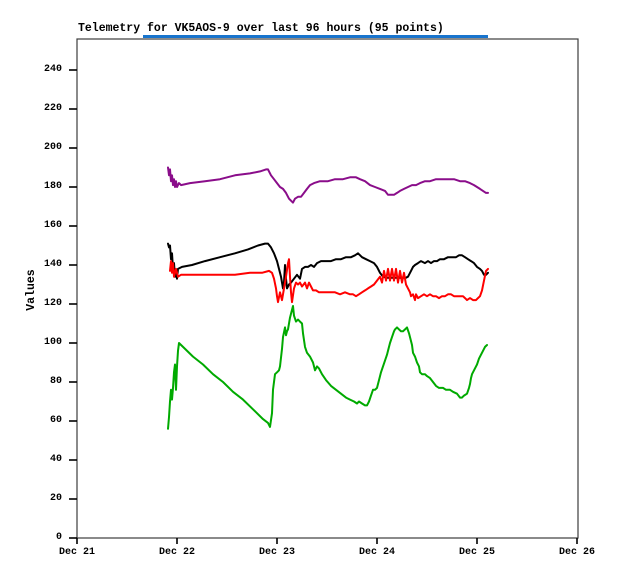 Image resolution: width=618 pixels, height=579 pixels. Describe the element at coordinates (55, 498) in the screenshot. I see `y-tick-label: 20` at that location.